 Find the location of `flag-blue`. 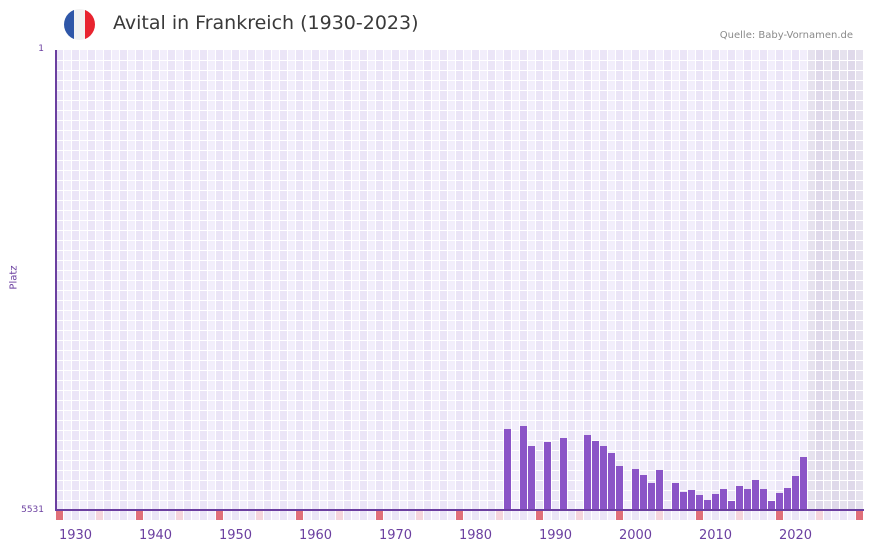

flag-blue is located at coordinates (69, 24).